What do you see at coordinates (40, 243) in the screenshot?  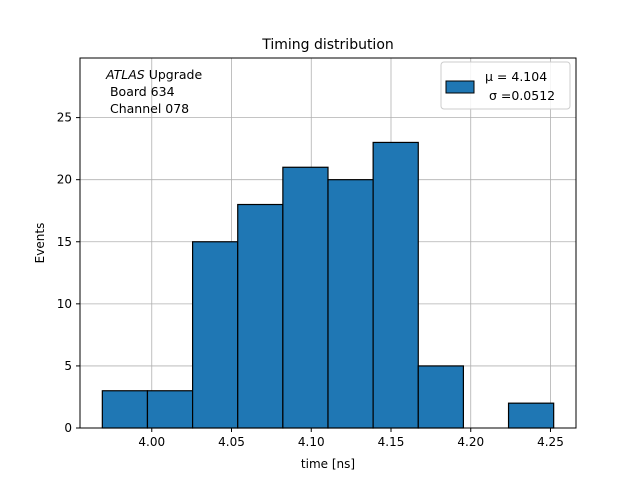 I see `y-axis-label: Events` at bounding box center [40, 243].